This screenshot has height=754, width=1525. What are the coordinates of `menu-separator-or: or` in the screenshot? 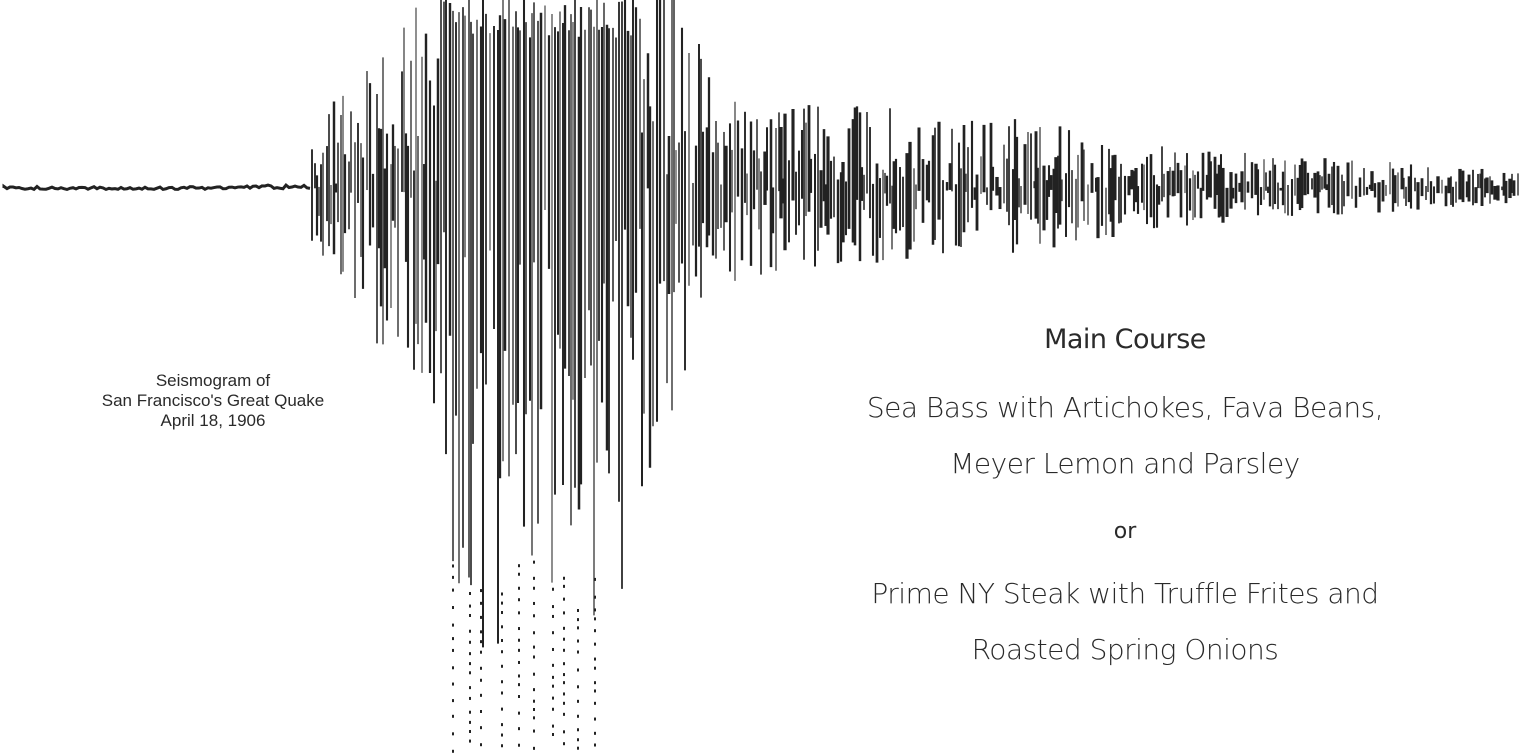 It's located at (1125, 531).